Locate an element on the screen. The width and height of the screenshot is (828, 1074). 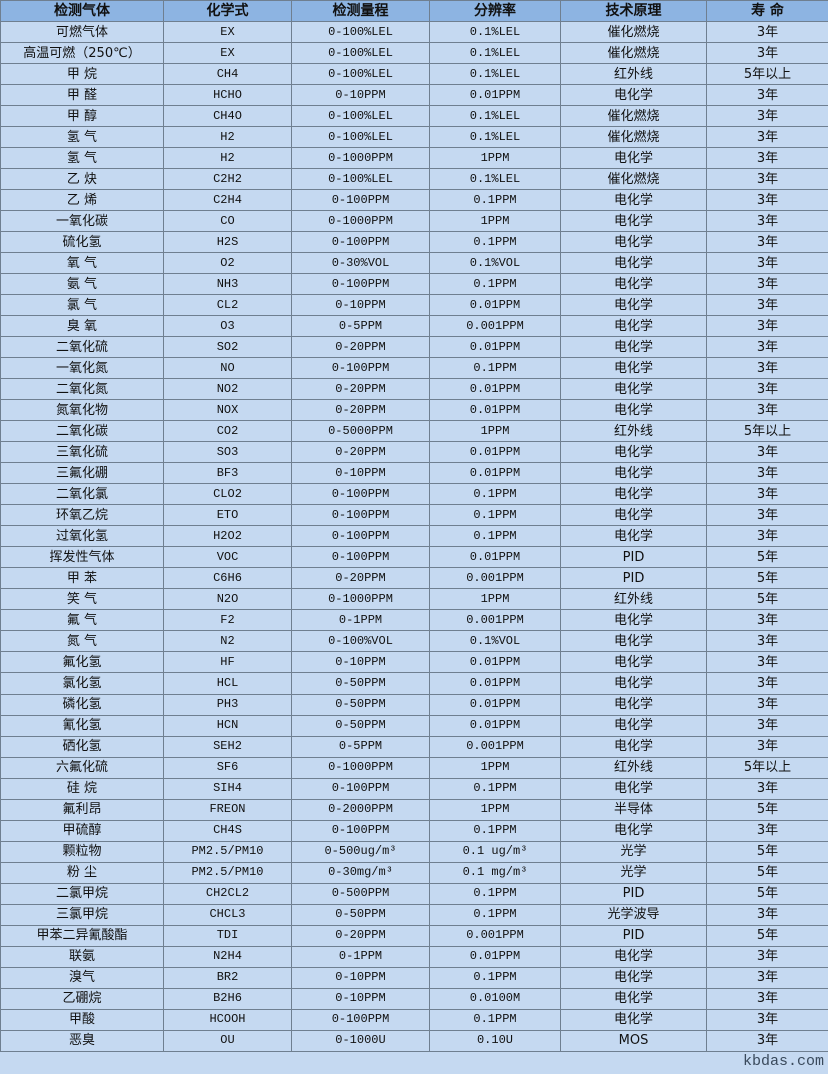
gas-name-cell: 联氨 is located at coordinates (82, 956).